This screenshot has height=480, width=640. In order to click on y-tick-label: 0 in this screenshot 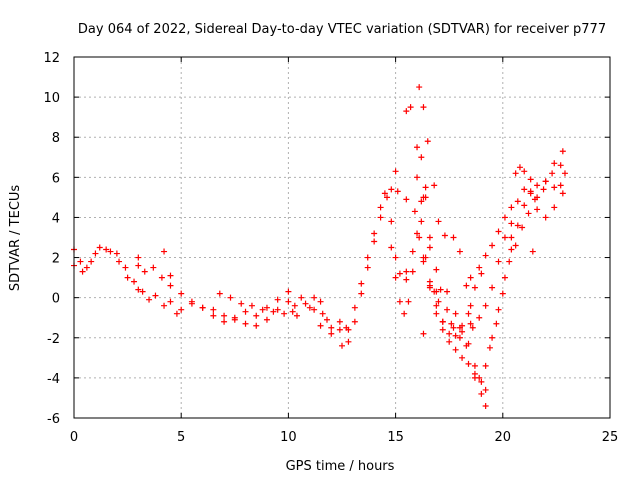, I will do `click(56, 299)`.